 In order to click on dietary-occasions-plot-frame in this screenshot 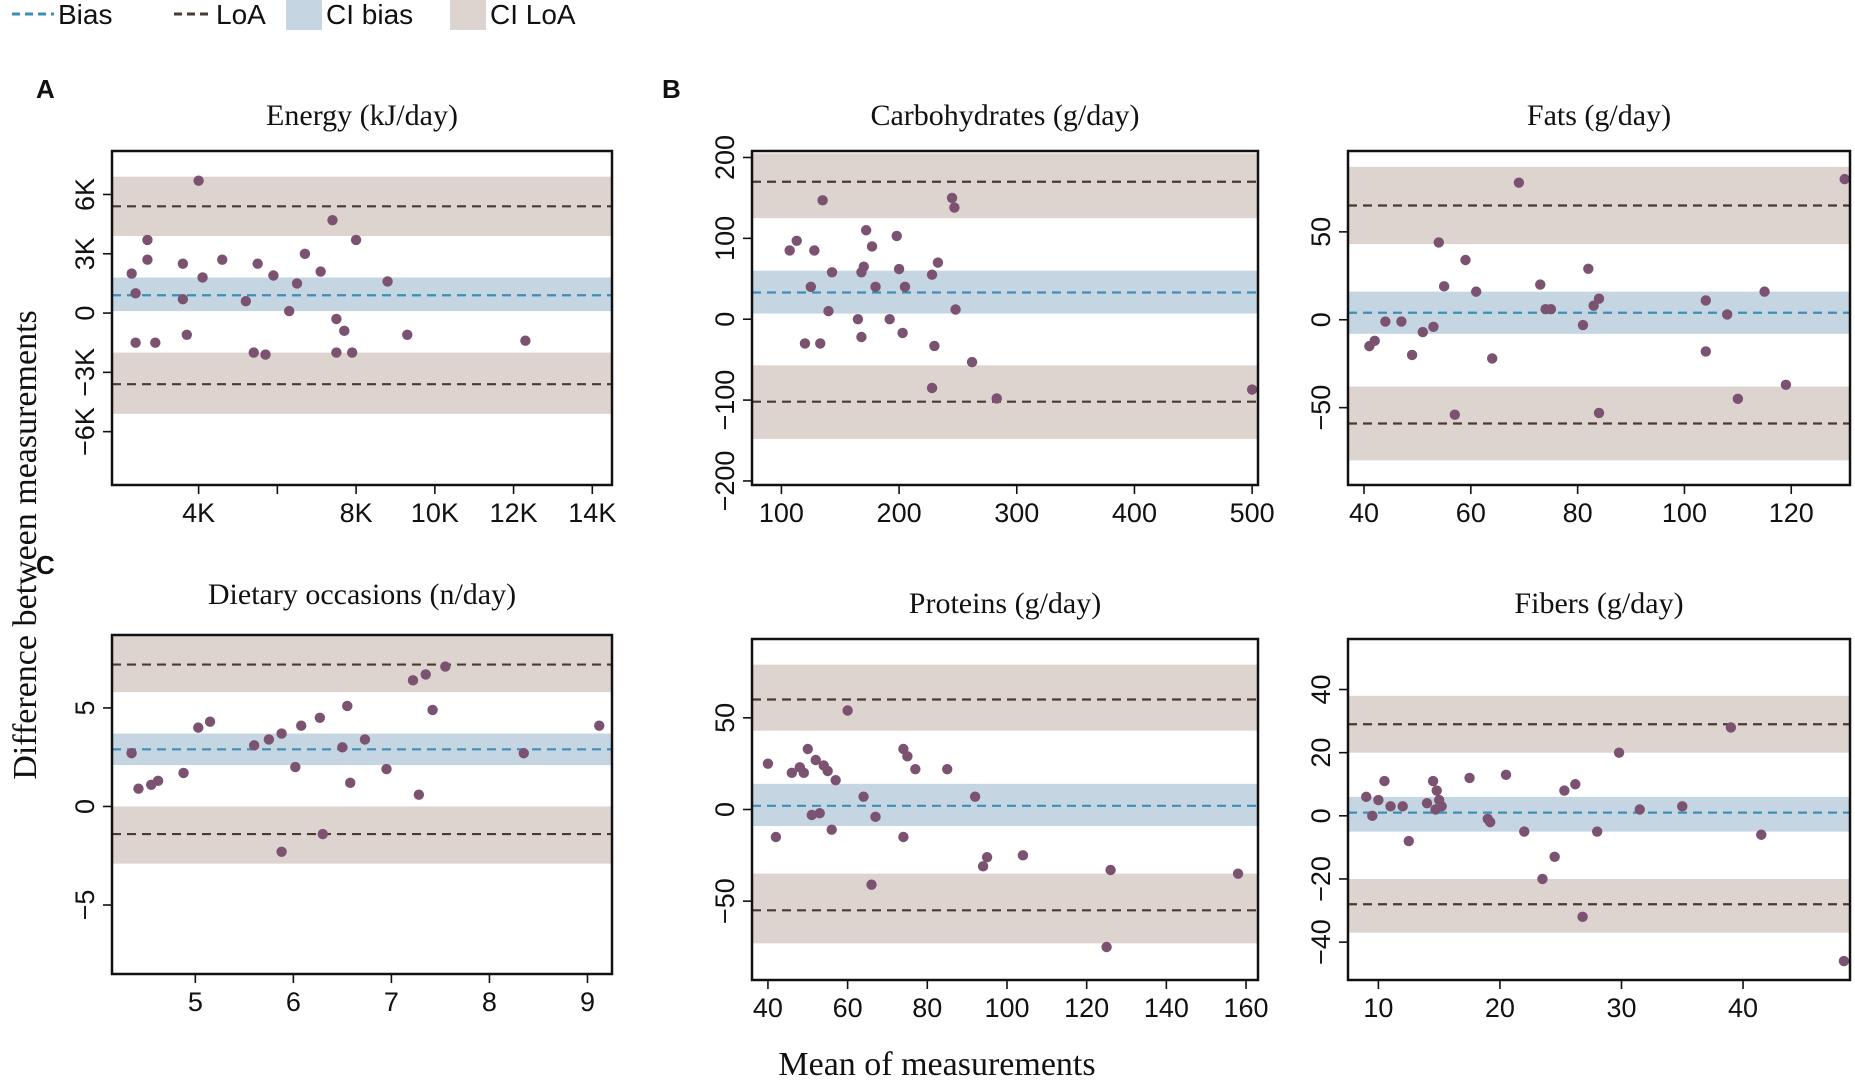, I will do `click(362, 804)`.